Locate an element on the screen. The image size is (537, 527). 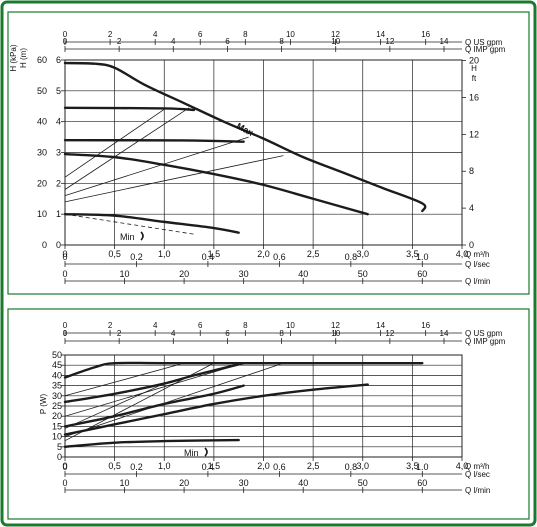
y-tick-label: 35 is located at coordinates (57, 386).